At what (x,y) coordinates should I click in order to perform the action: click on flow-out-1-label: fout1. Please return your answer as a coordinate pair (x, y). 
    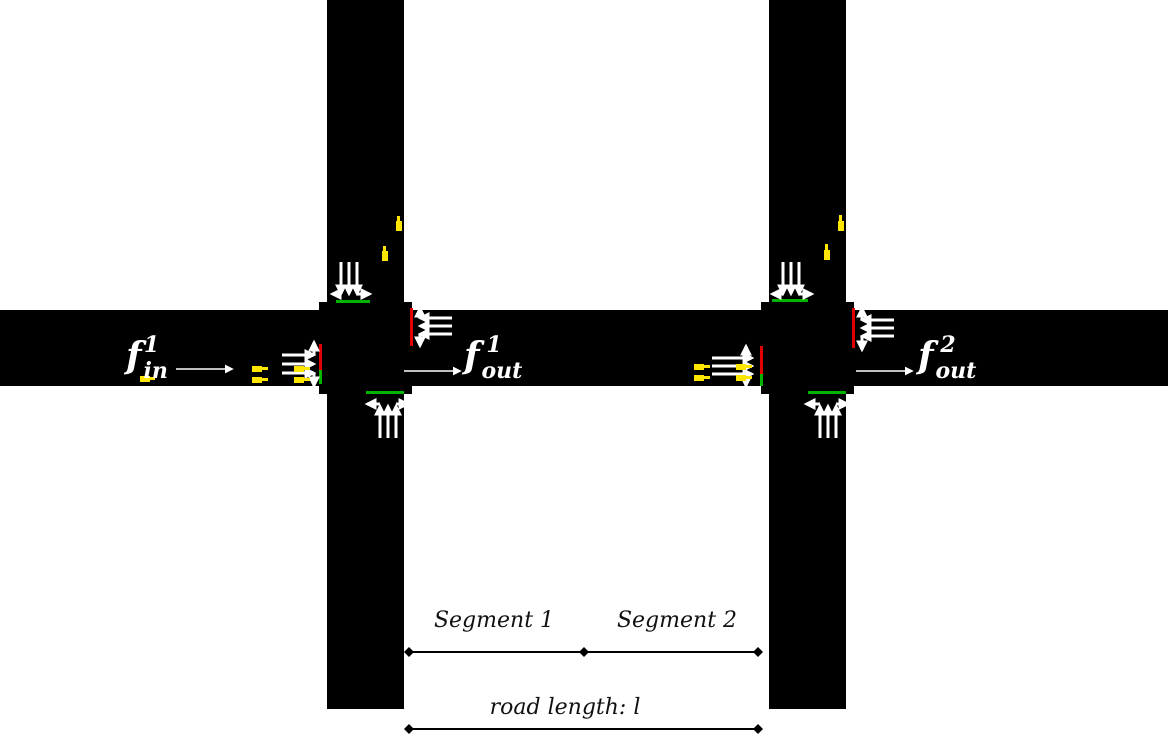
    Looking at the image, I should click on (491, 358).